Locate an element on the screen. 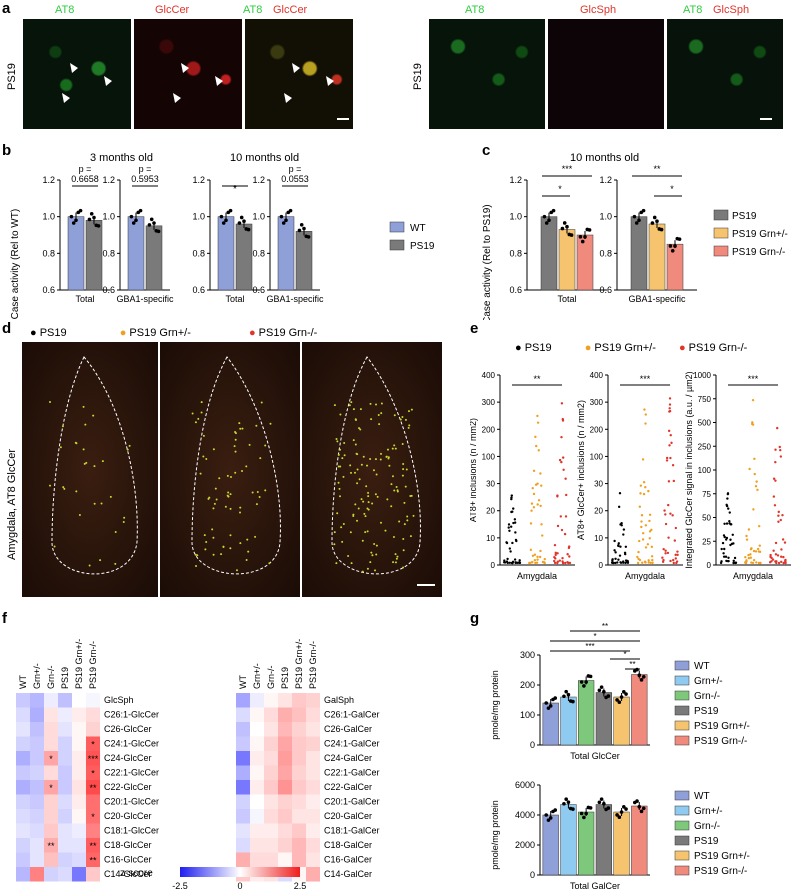  y-tick-label: 0.6 is located at coordinates (48, 290).